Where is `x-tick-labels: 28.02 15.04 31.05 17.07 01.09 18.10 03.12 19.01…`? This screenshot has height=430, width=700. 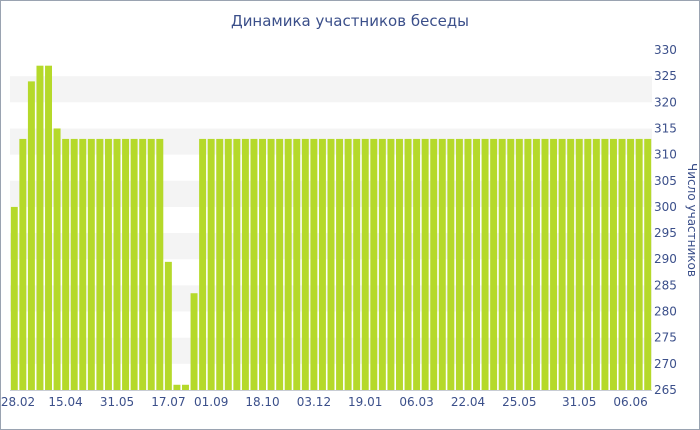 x-tick-labels: 28.02 15.04 31.05 17.07 01.09 18.10 03.12 19.01… is located at coordinates (324, 402).